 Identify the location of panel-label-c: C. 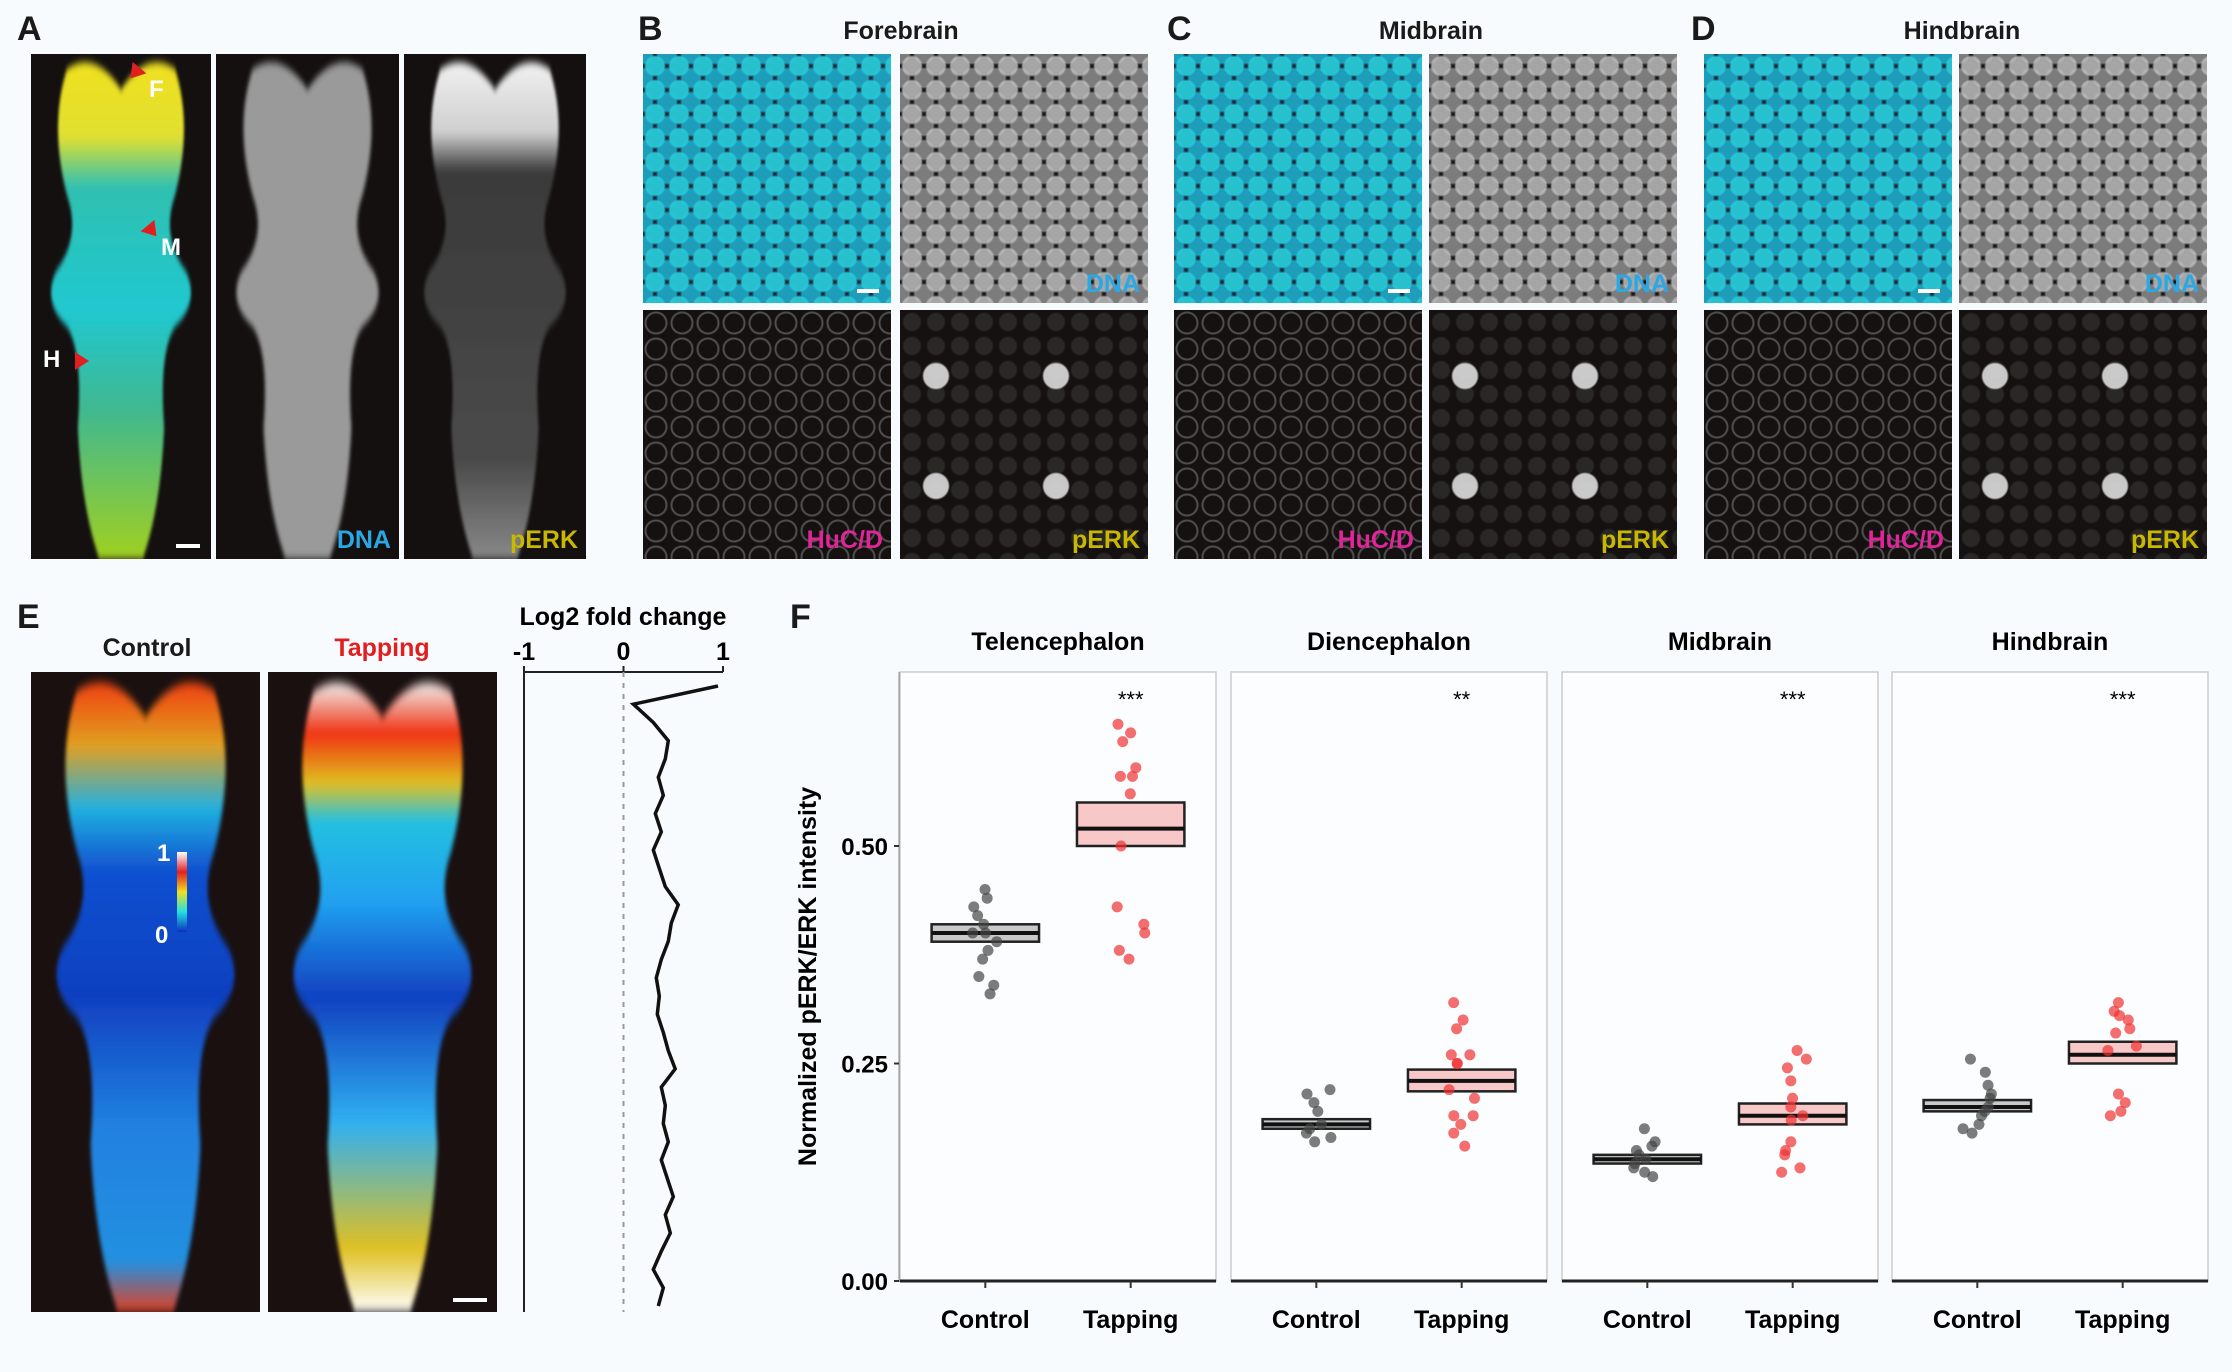
(1179, 29).